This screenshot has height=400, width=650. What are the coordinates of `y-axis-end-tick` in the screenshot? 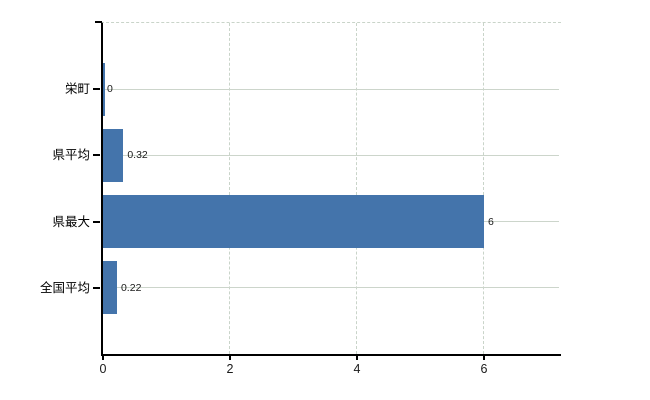 It's located at (98, 22).